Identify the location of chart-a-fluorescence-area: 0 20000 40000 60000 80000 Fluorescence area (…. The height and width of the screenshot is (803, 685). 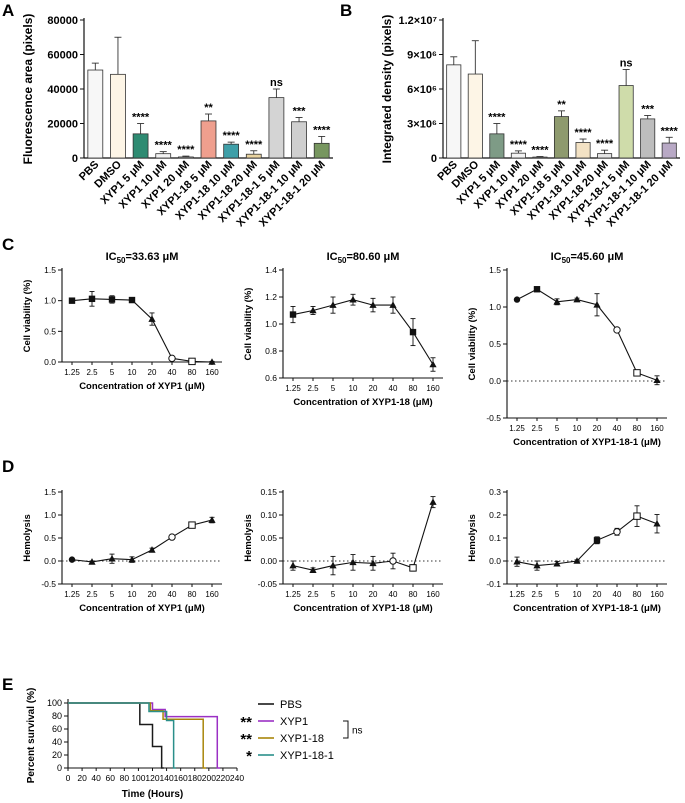
(177, 121).